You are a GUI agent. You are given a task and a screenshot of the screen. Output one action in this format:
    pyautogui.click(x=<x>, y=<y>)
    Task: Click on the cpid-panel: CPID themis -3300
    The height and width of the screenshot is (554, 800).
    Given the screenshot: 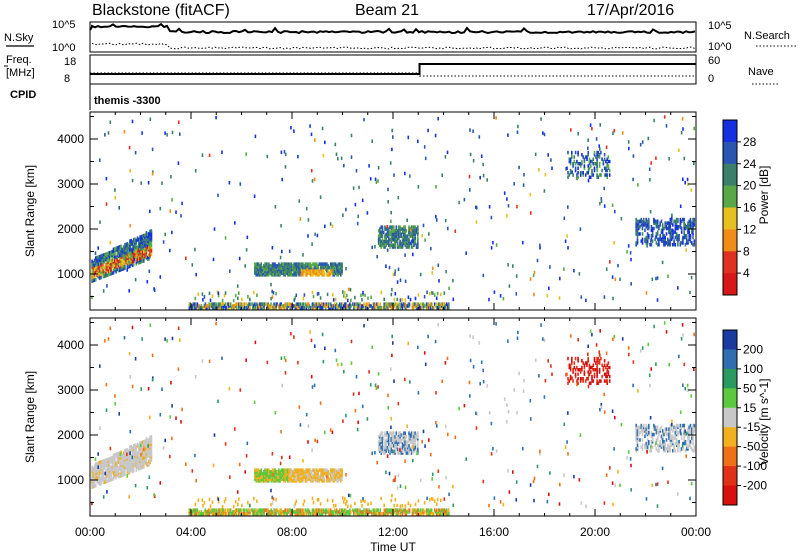 What is the action you would take?
    pyautogui.click(x=85, y=97)
    